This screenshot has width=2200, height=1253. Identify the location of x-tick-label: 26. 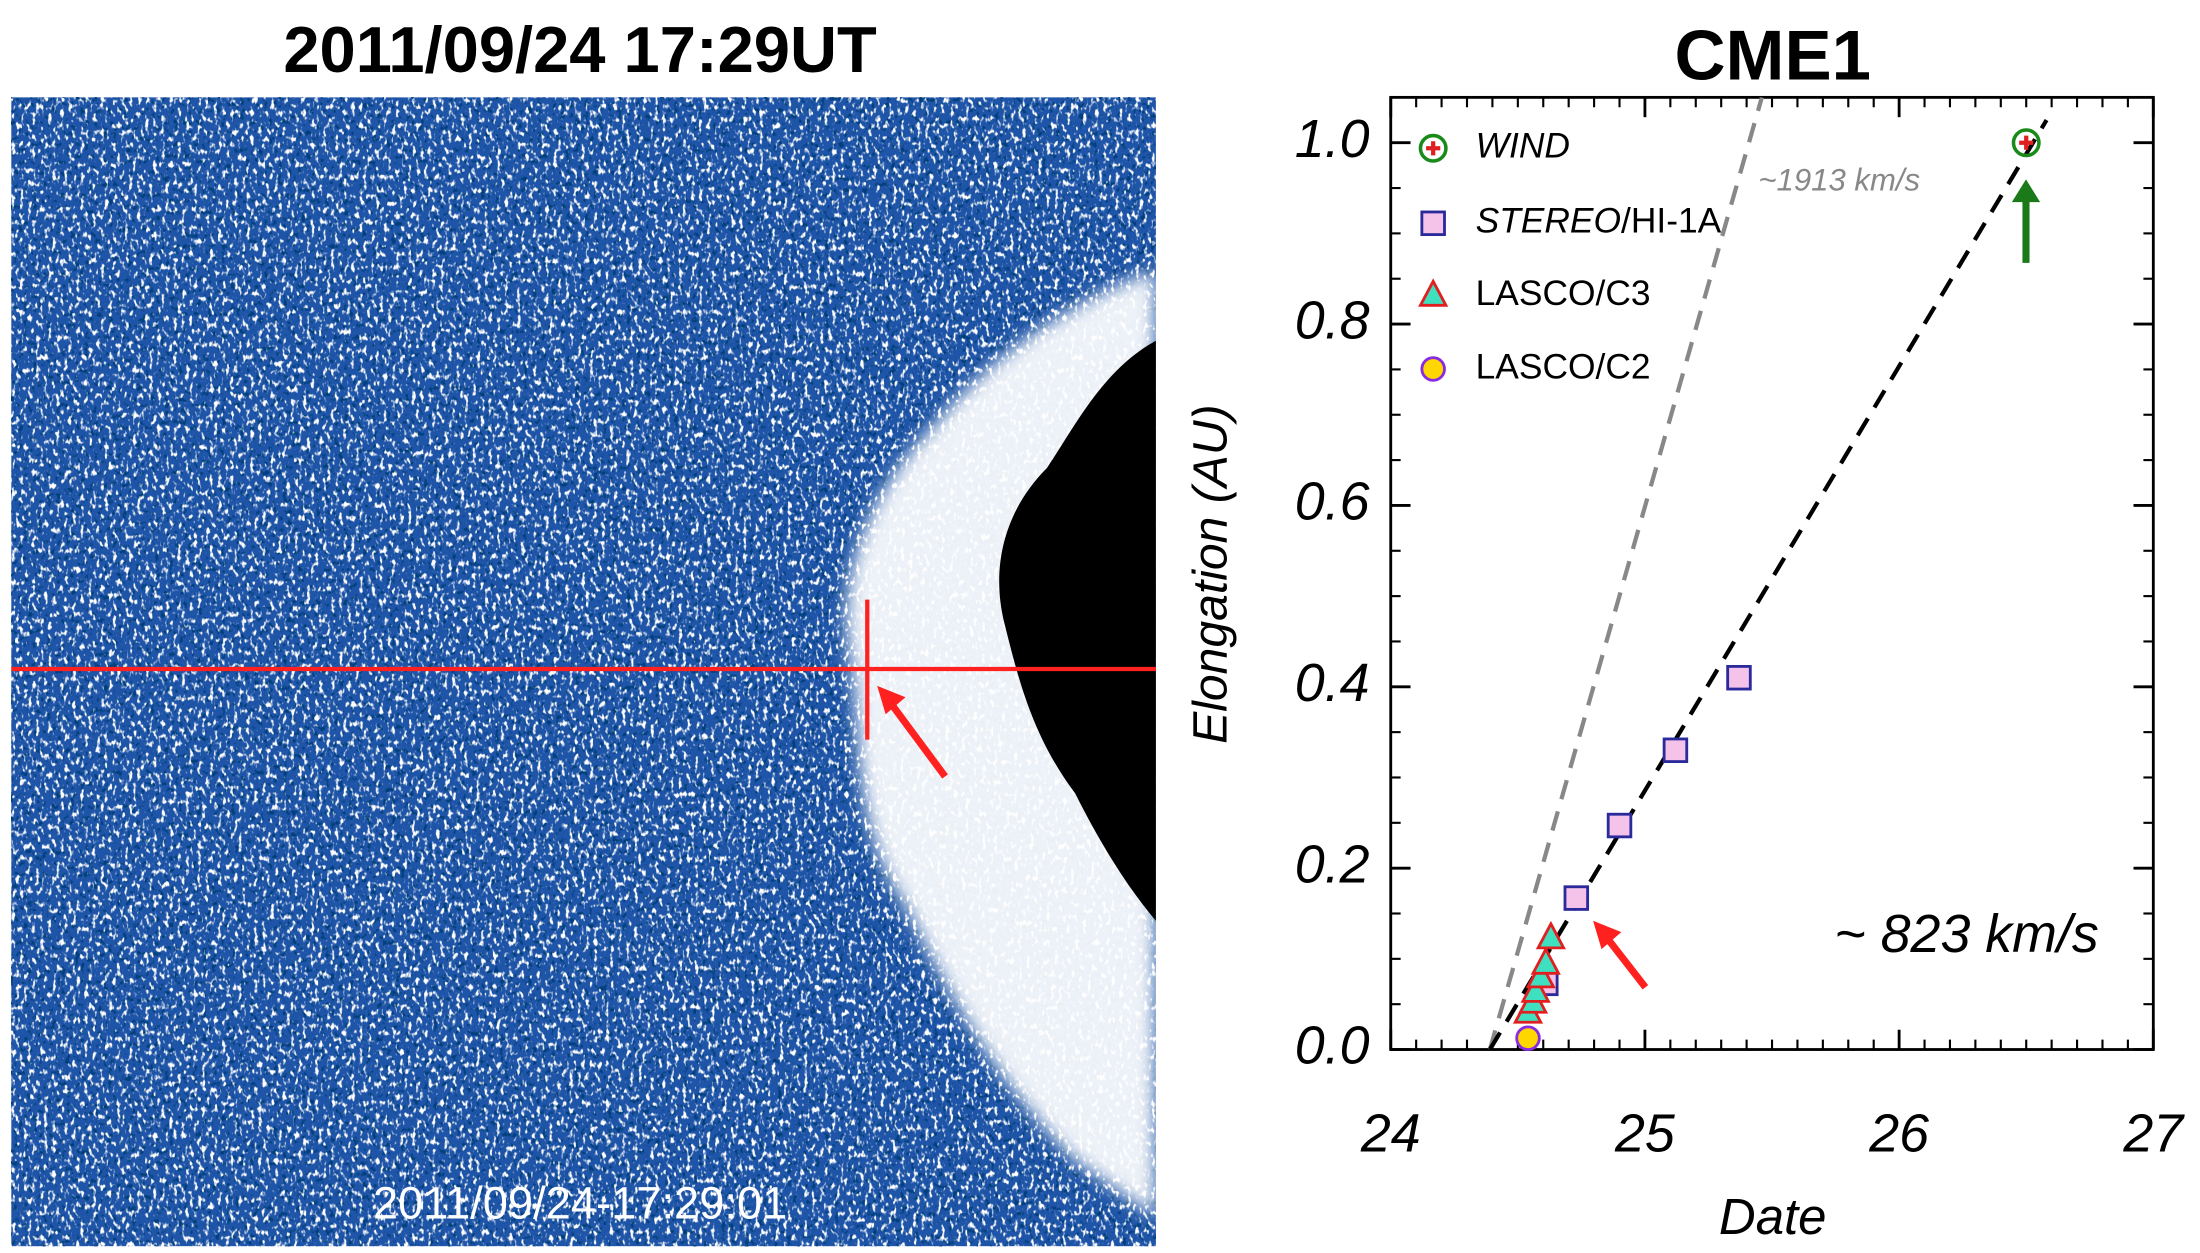
(1898, 1133).